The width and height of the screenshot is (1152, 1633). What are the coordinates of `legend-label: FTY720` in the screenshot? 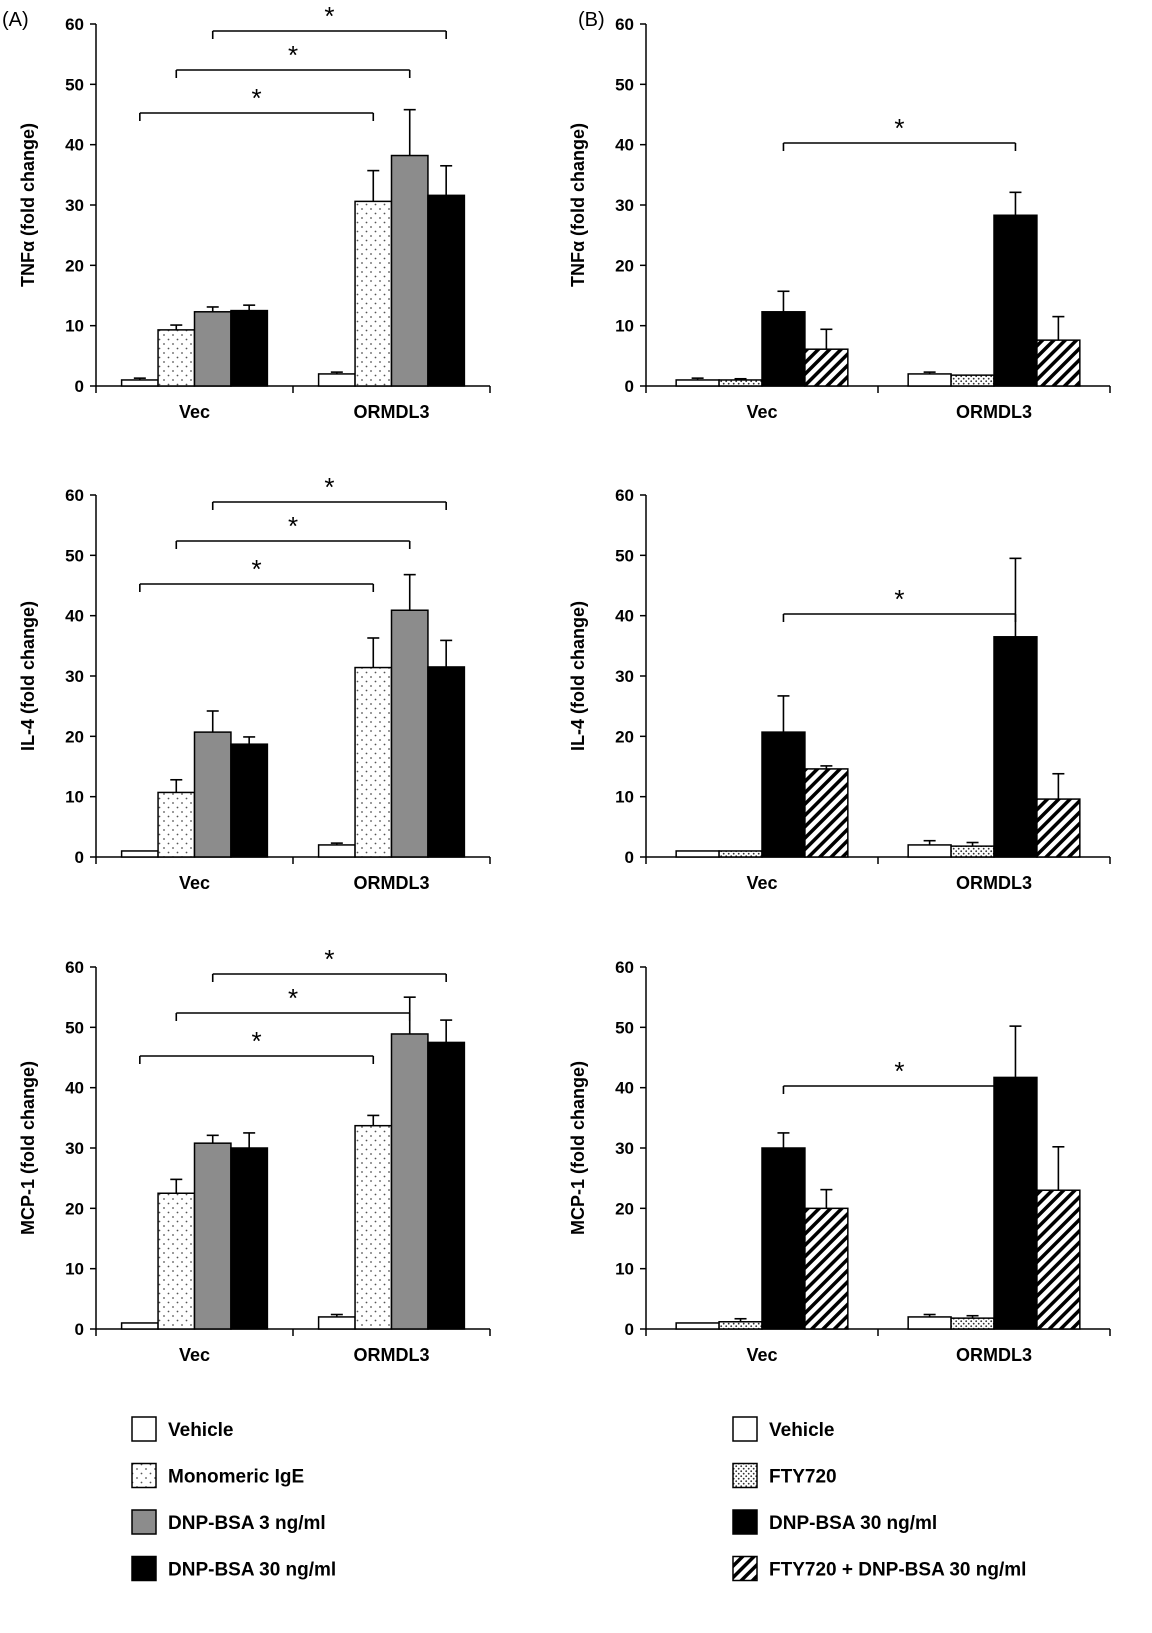 It's located at (803, 1477).